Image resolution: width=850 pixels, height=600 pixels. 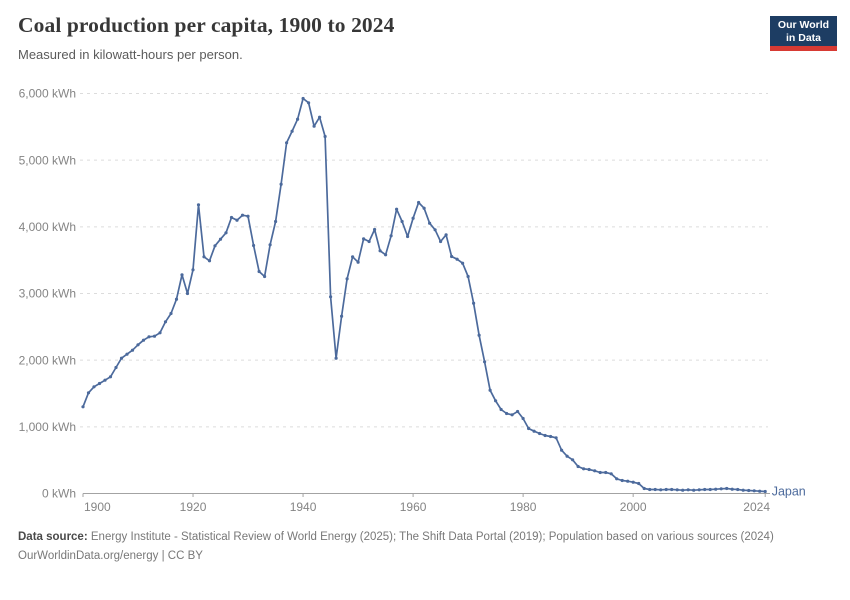 What do you see at coordinates (803, 48) in the screenshot?
I see `owid-logo-stripe` at bounding box center [803, 48].